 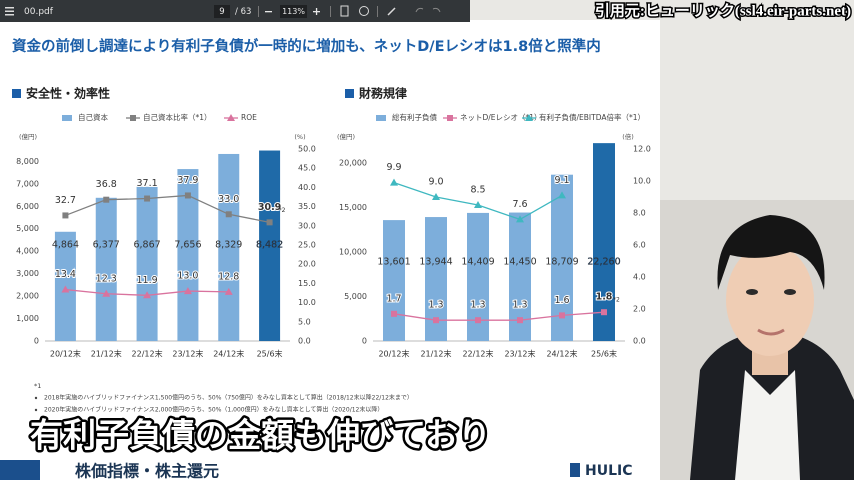 I want to click on undo-icon, so click(x=419, y=10).